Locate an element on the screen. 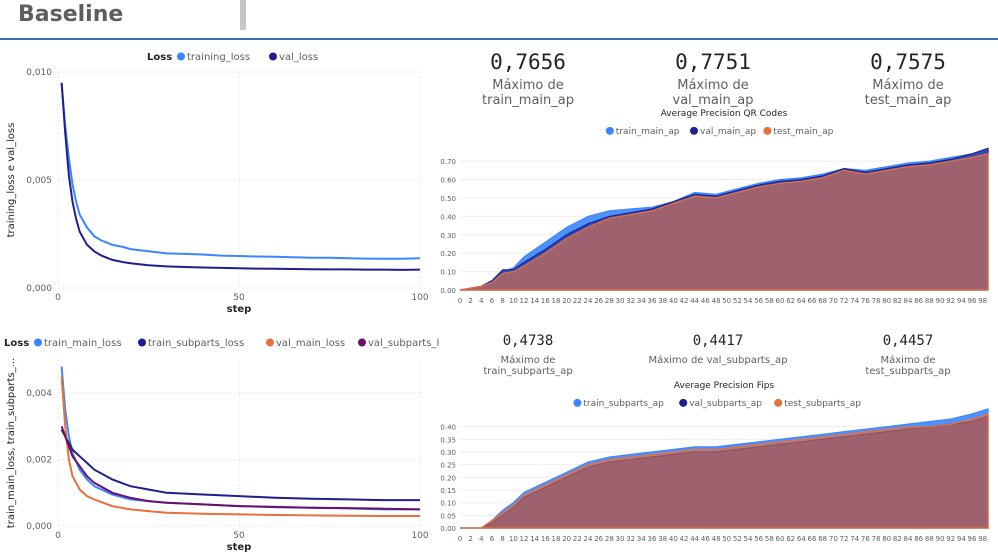 The width and height of the screenshot is (998, 554). series-line-train-subparts-loss is located at coordinates (240, 465).